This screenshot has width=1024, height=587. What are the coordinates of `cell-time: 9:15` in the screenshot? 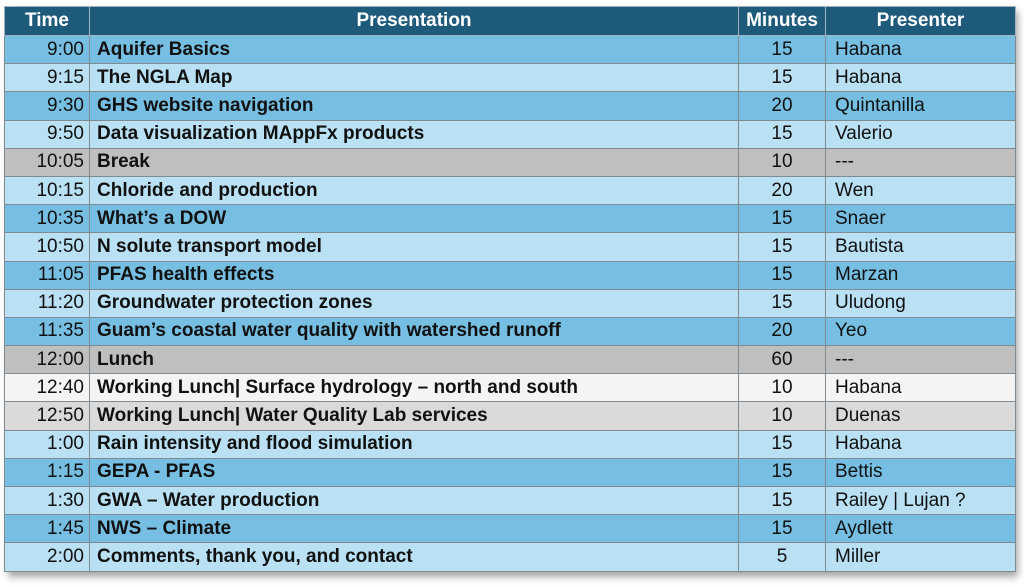 It's located at (47, 78).